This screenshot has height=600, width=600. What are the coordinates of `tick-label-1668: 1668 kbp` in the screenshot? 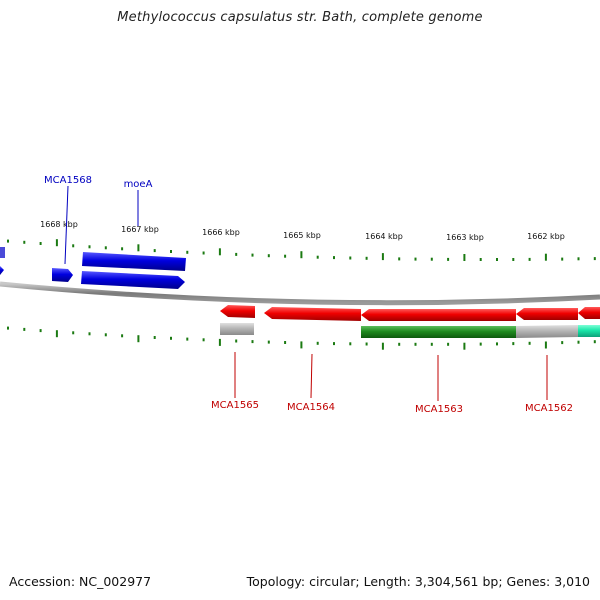 It's located at (59, 224).